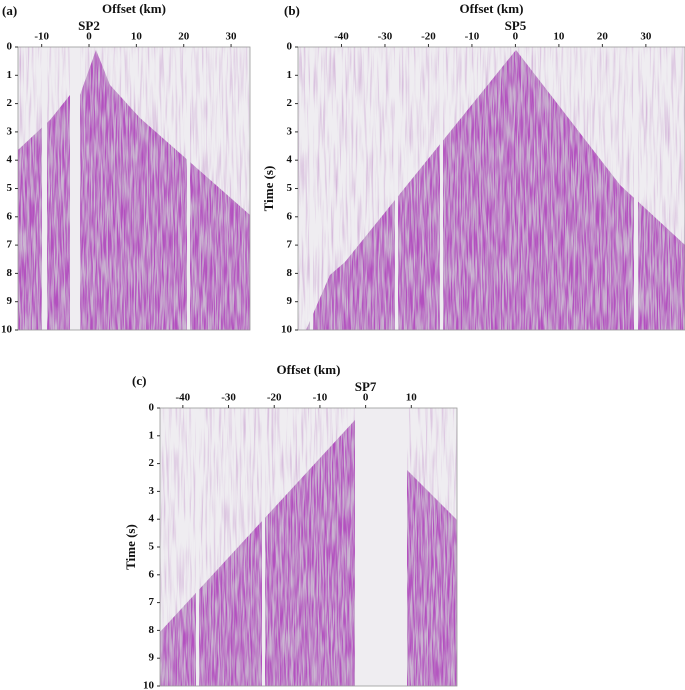  What do you see at coordinates (134, 188) in the screenshot?
I see `seismic-section` at bounding box center [134, 188].